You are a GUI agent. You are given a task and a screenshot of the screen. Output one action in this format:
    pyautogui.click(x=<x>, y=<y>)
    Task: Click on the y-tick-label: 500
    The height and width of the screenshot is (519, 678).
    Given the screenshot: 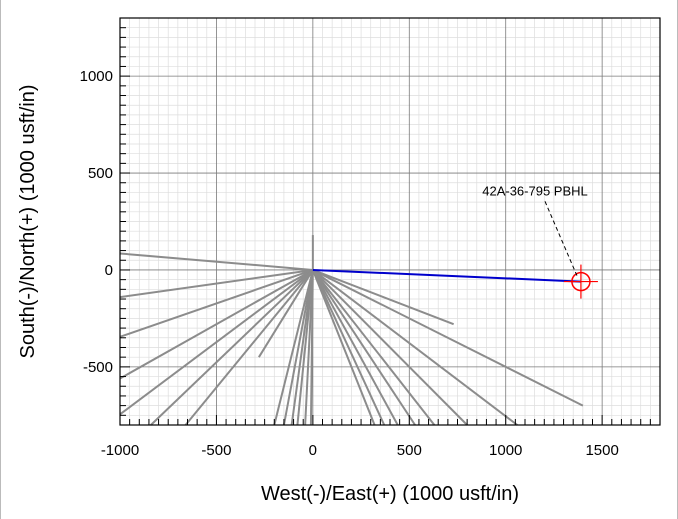 What is the action you would take?
    pyautogui.click(x=100, y=173)
    